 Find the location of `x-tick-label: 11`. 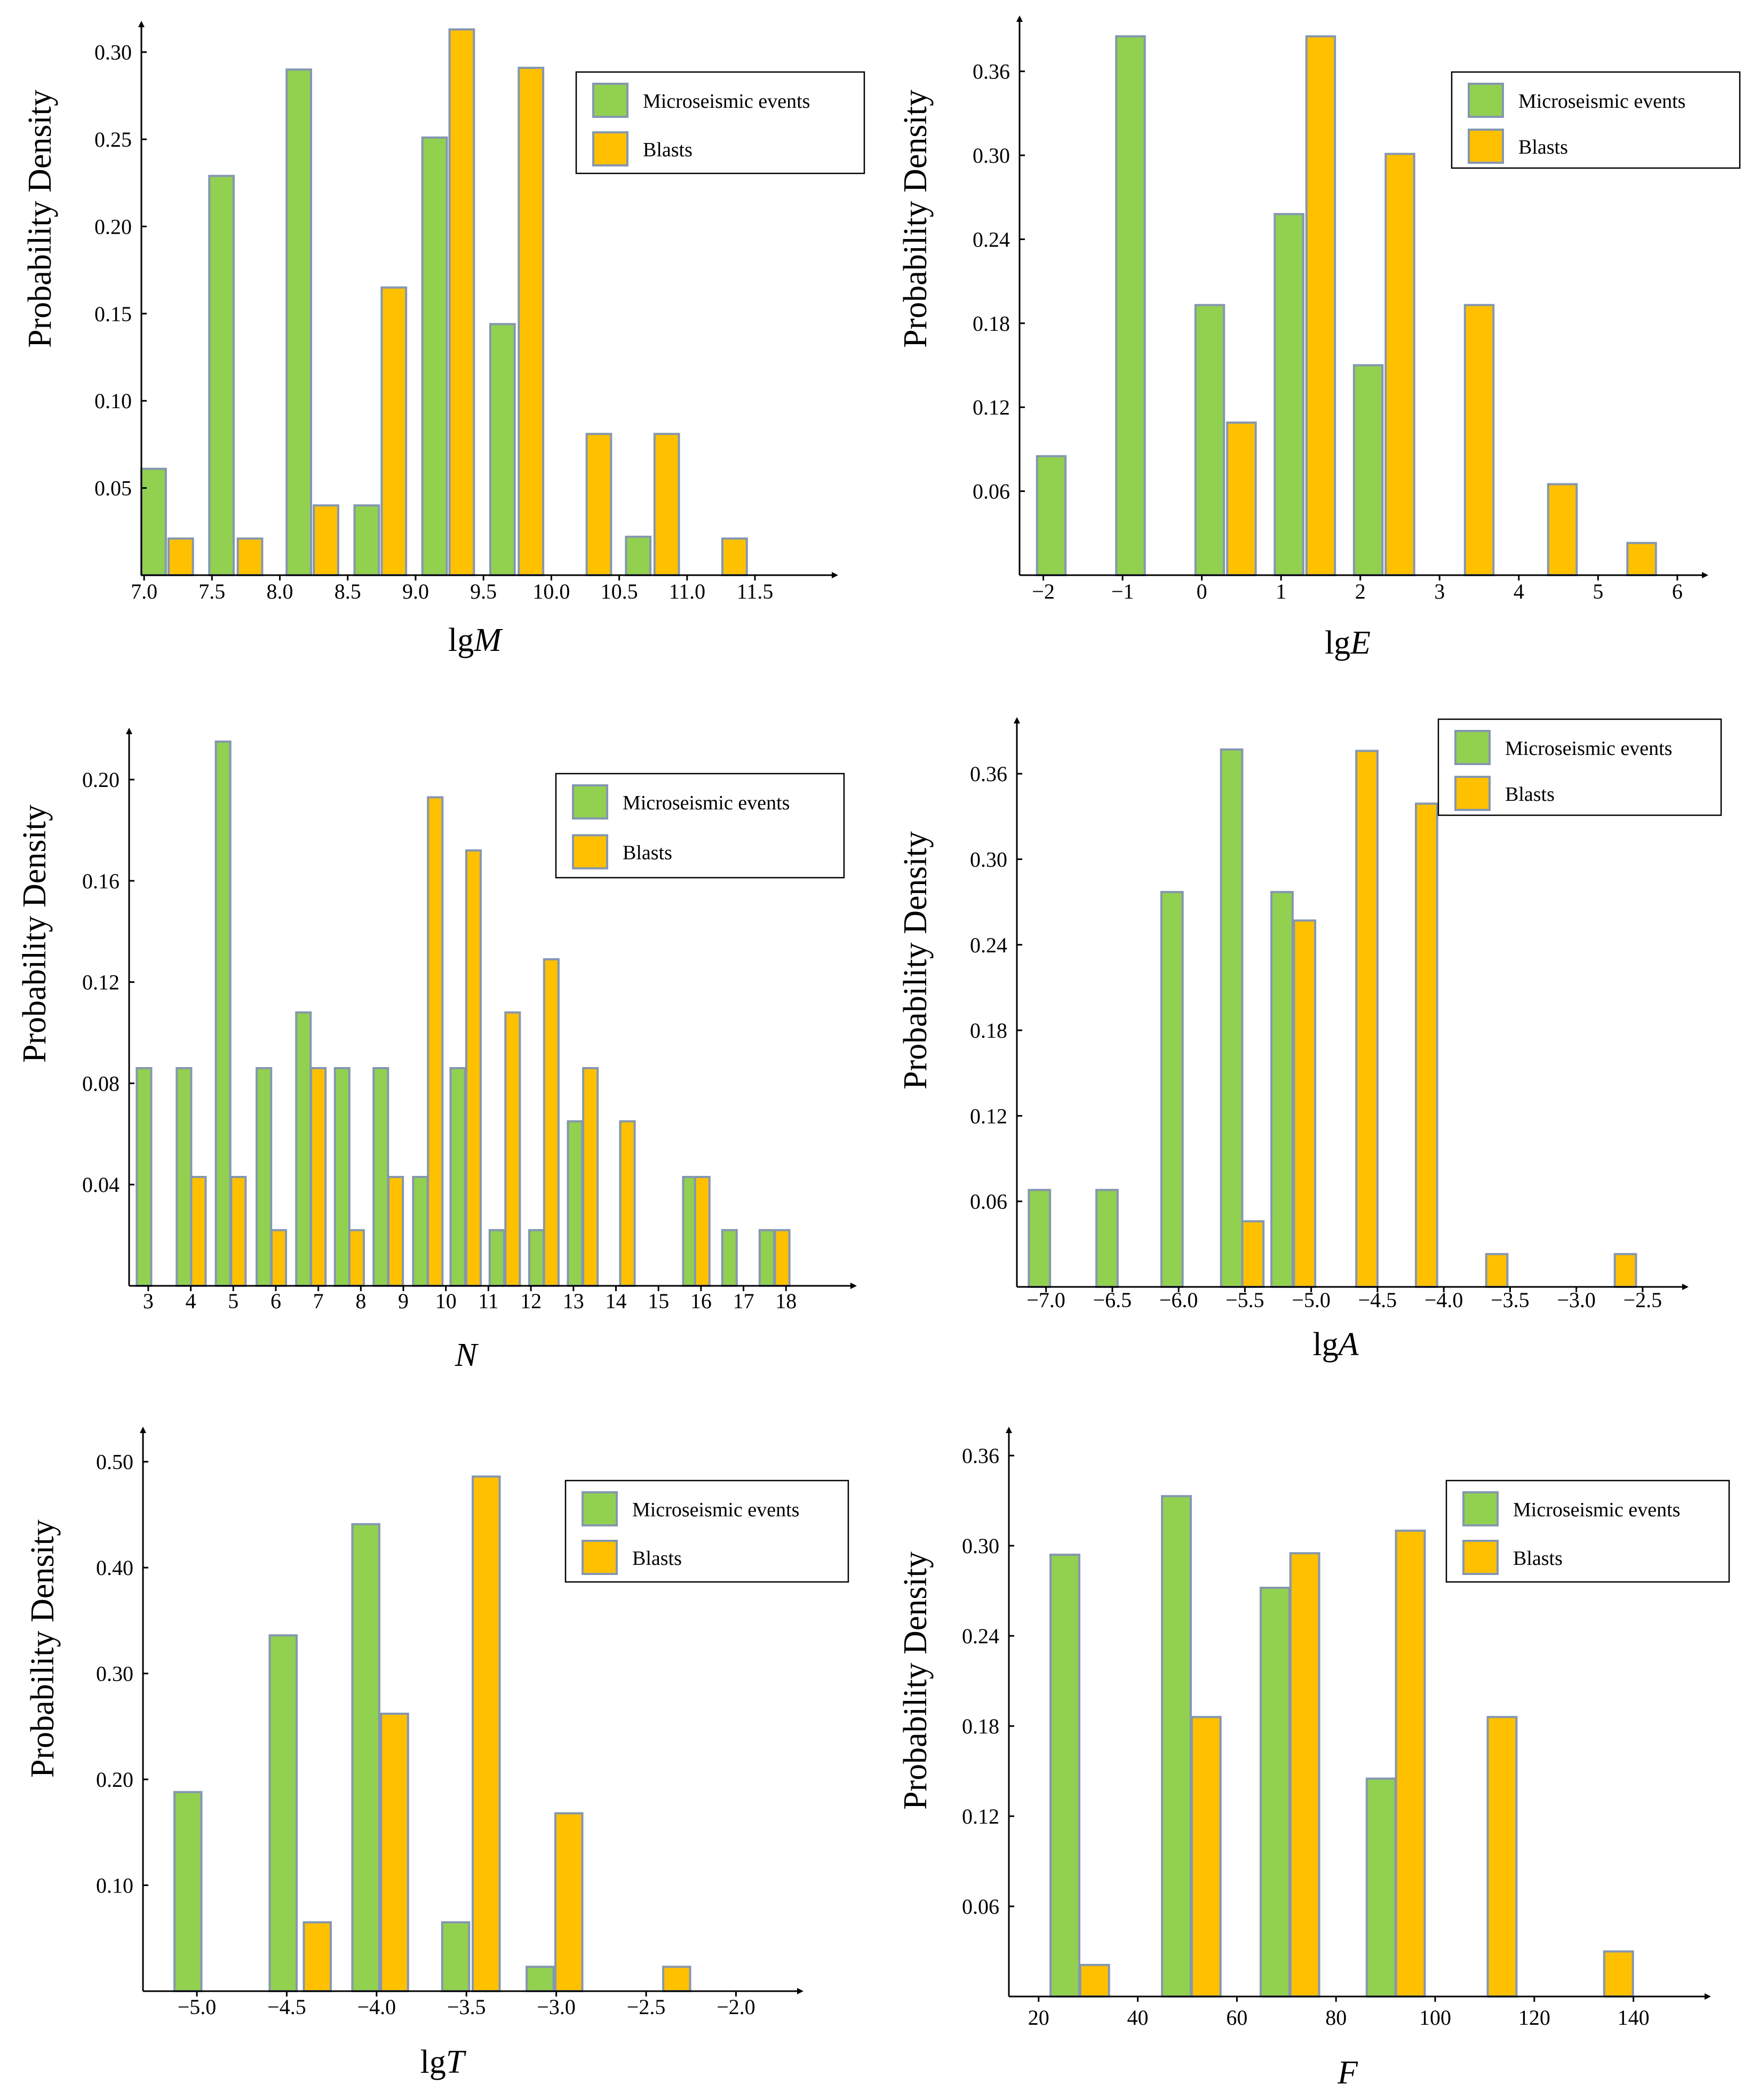

x-tick-label: 11 is located at coordinates (489, 1301).